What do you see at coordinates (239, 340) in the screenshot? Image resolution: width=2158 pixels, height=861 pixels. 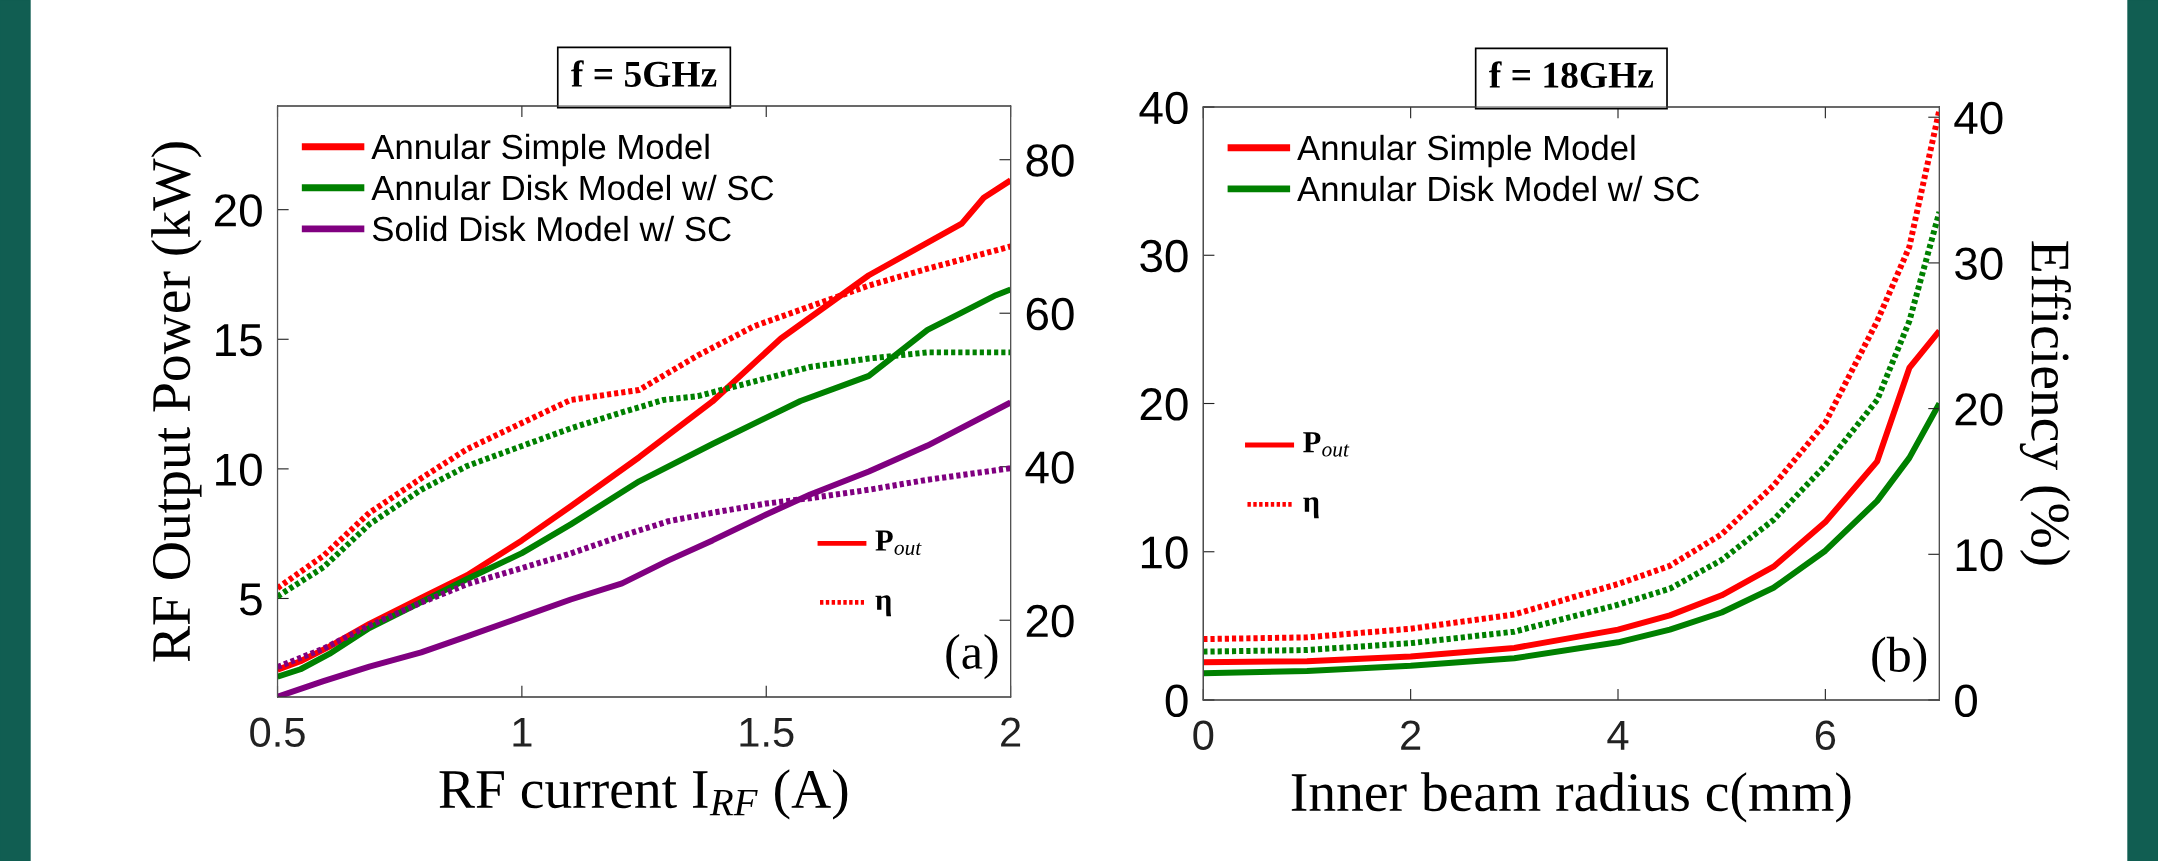 I see `y-tick-label: 15` at bounding box center [239, 340].